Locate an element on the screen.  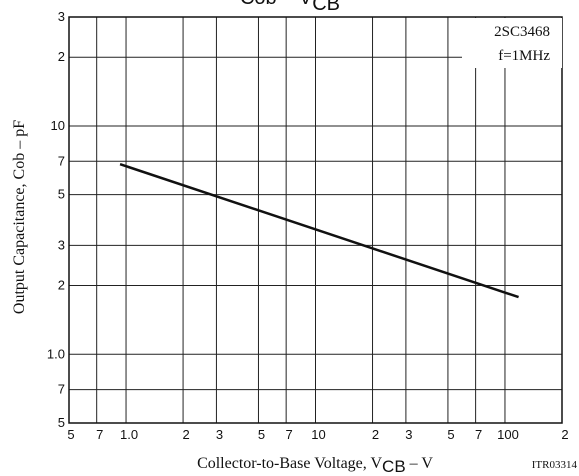
annotation: f=1MHz is located at coordinates (524, 56).